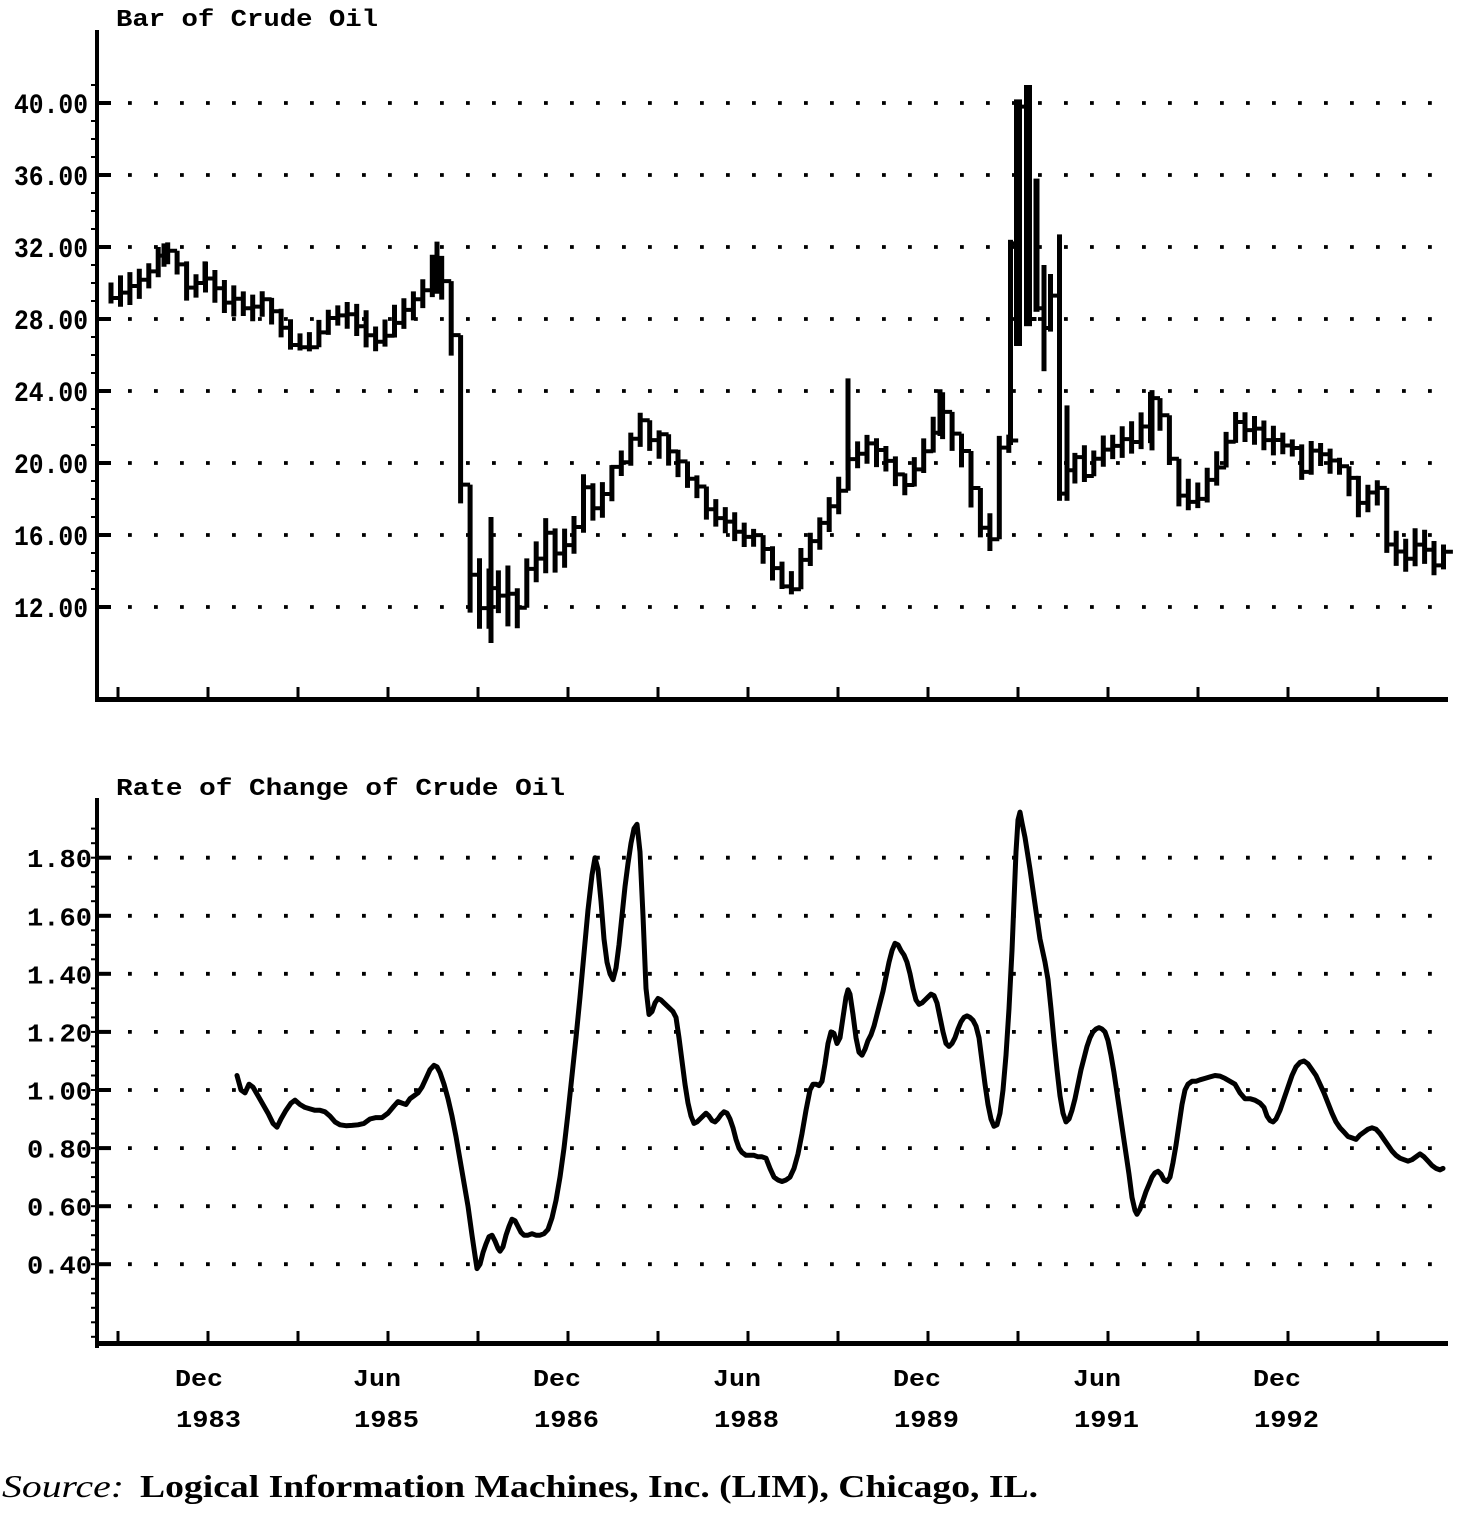 This screenshot has height=1525, width=1460. What do you see at coordinates (59, 918) in the screenshot?
I see `svg-text: 1.60` at bounding box center [59, 918].